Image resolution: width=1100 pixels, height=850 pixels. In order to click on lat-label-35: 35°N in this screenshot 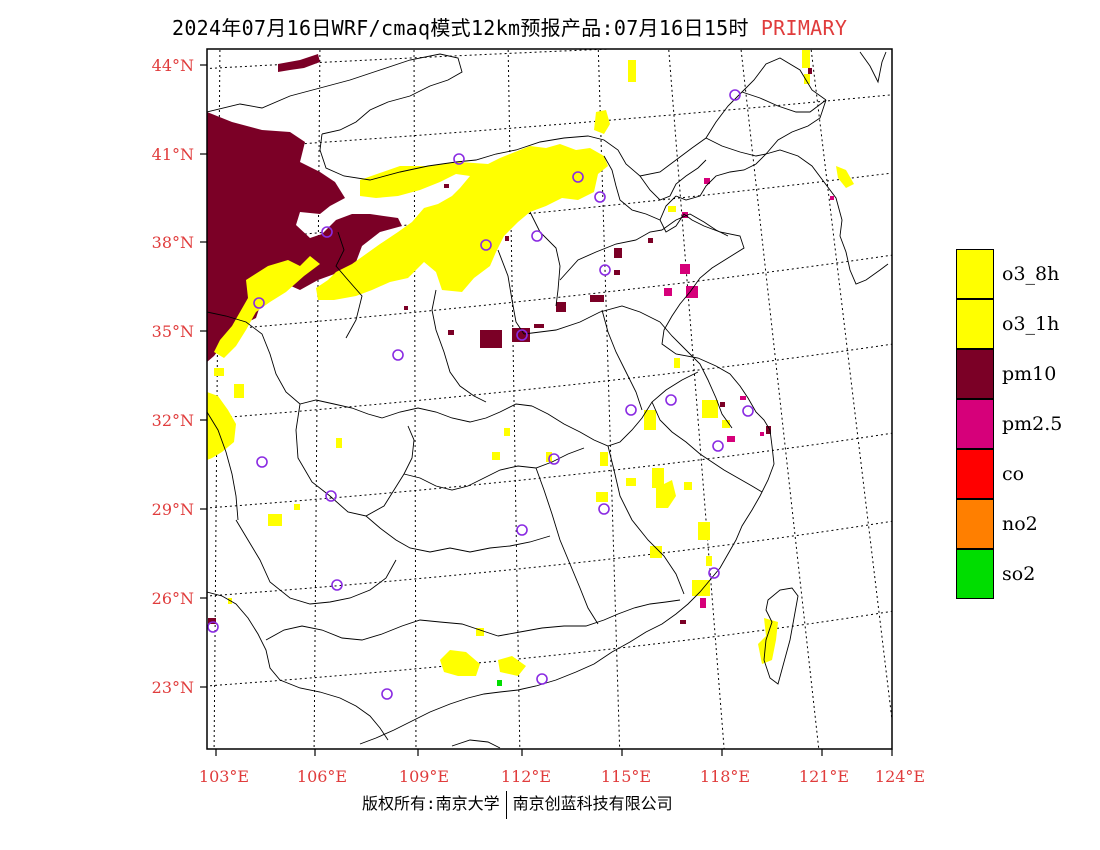, I will do `click(173, 331)`.